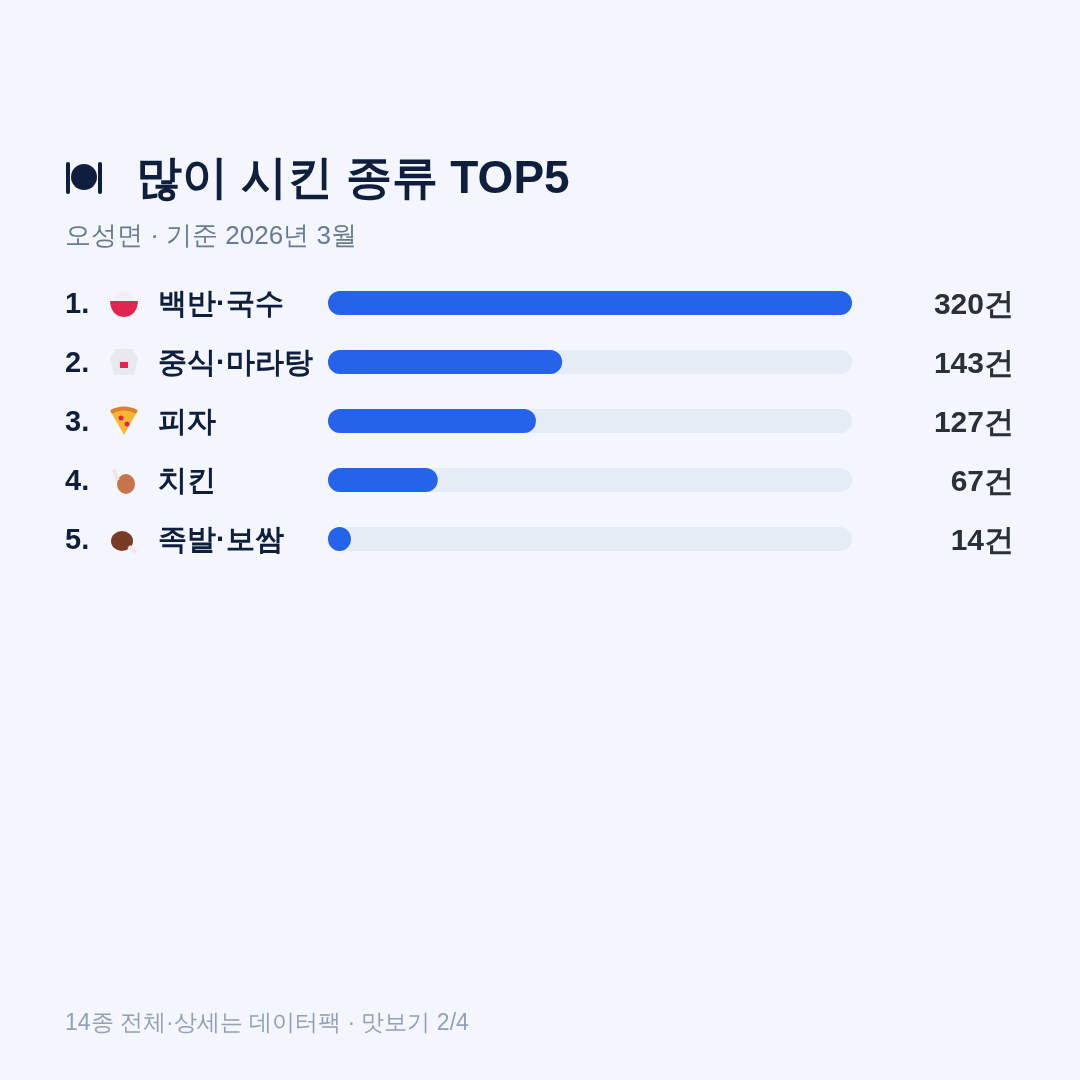 The height and width of the screenshot is (1080, 1080). What do you see at coordinates (174, 303) in the screenshot?
I see `category-label: 1. 백반·국수` at bounding box center [174, 303].